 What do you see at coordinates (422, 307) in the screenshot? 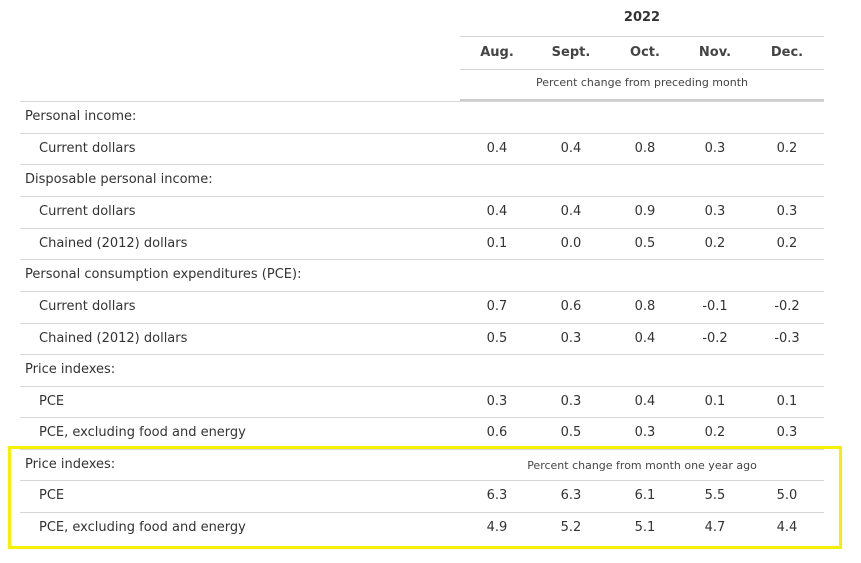
I see `table-row: Current dollars 0.7 0.6 0.8 -0.1 -0.2` at bounding box center [422, 307].